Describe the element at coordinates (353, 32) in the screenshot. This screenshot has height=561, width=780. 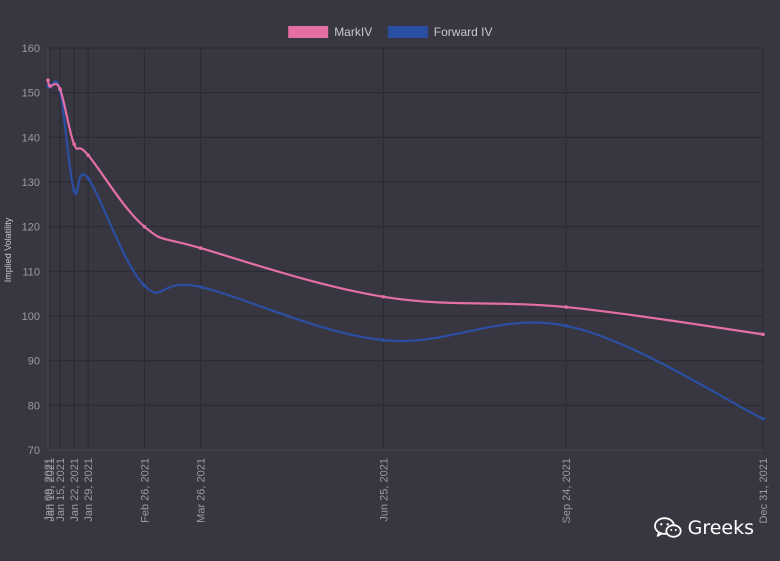
I see `legend-label: MarkIV` at that location.